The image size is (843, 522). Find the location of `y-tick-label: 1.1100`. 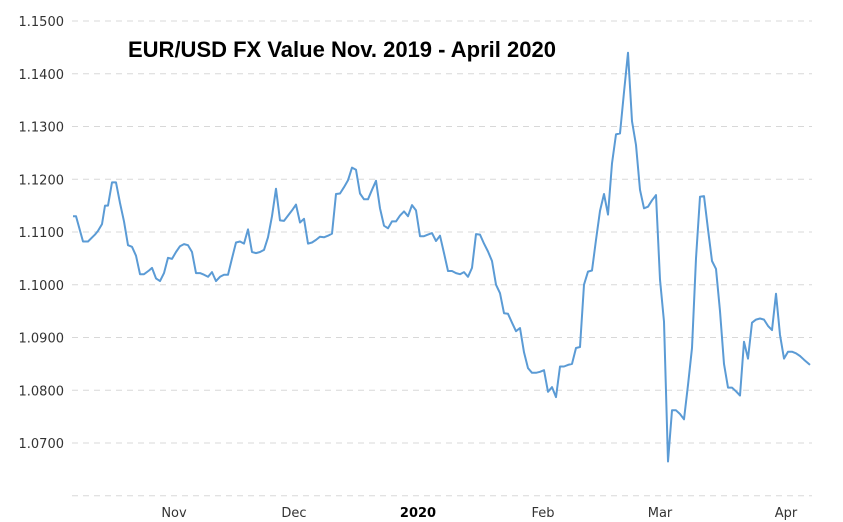

y-tick-label: 1.1100 is located at coordinates (42, 233).